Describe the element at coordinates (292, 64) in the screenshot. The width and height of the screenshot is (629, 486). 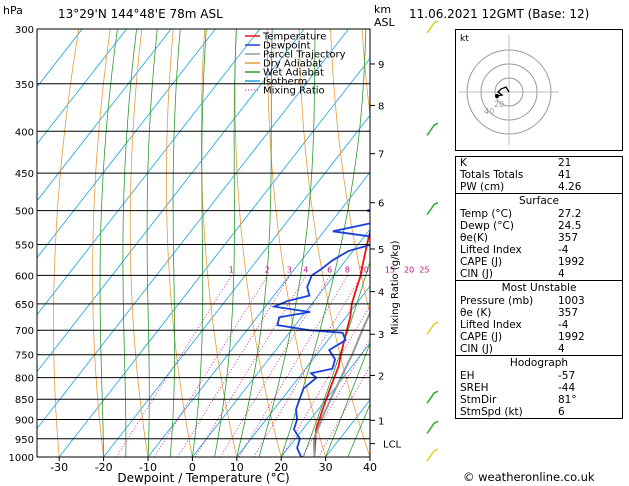
I see `legend-label: Dry Adiabat` at that location.